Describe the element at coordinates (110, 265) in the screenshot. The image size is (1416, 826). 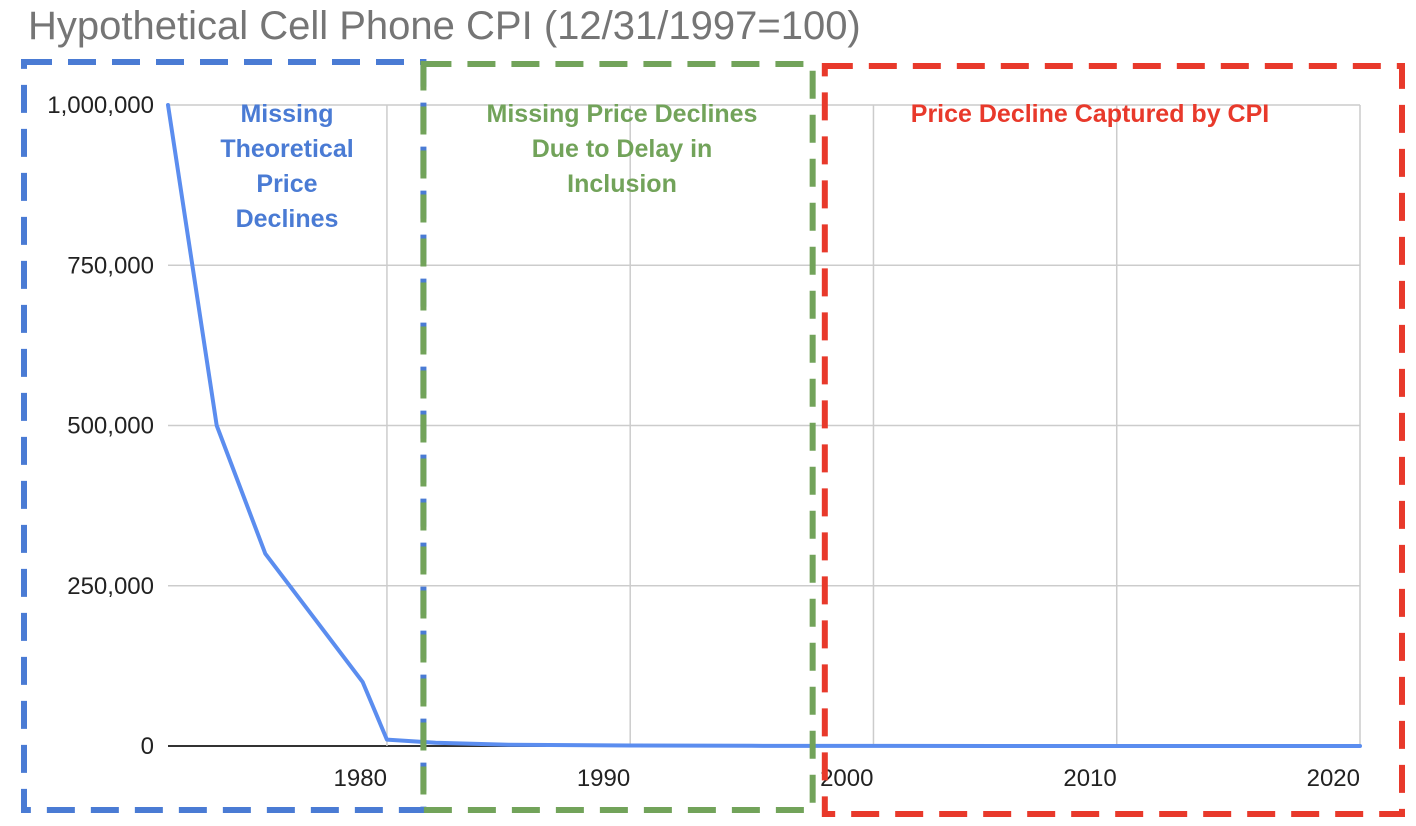
I see `y-tick-label: 750,000` at that location.